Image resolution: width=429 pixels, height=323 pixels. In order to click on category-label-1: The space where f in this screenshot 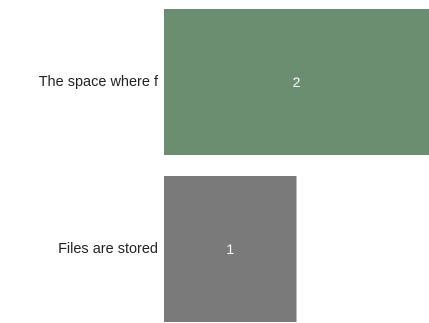, I will do `click(99, 82)`.